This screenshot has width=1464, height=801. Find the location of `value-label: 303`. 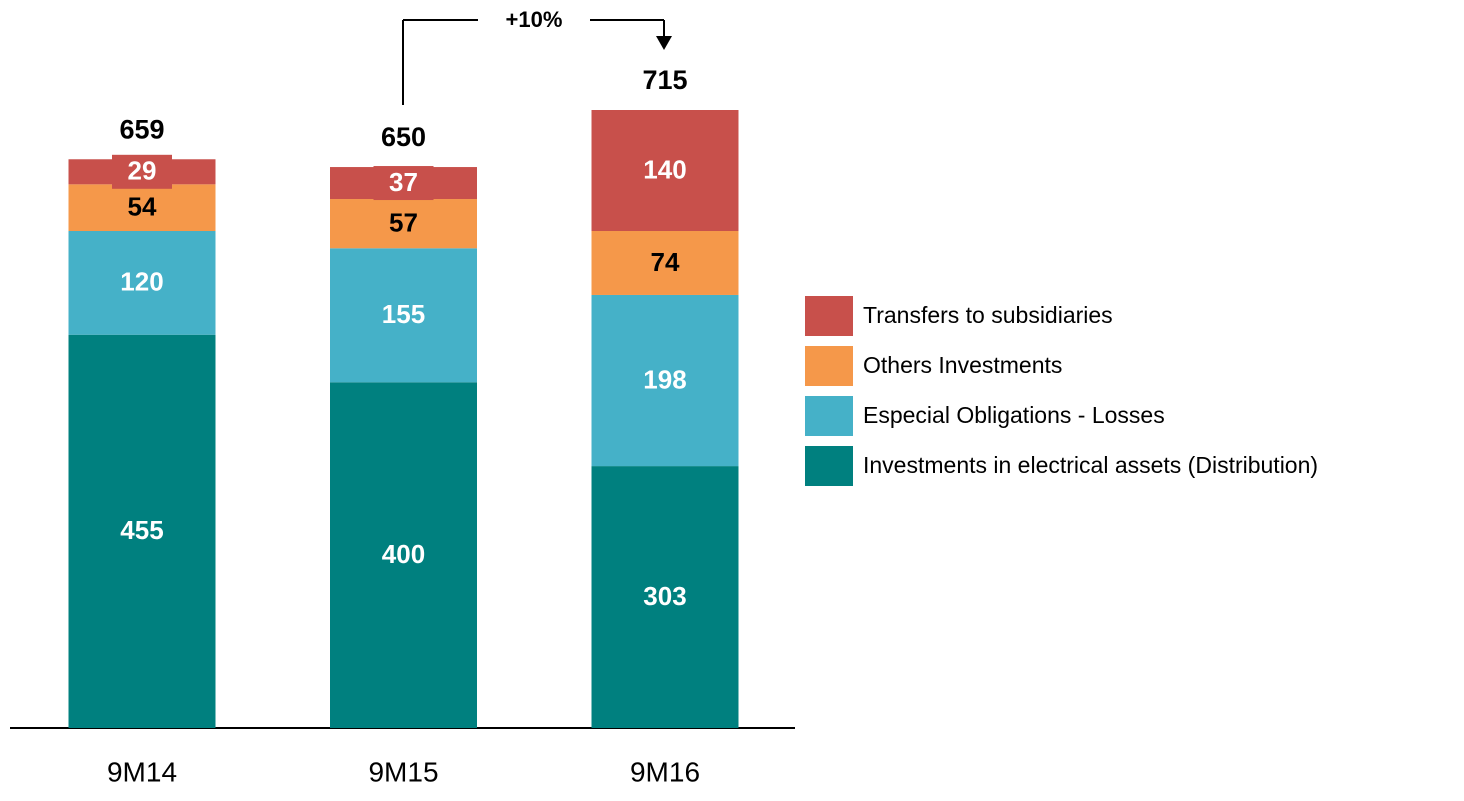

value-label: 303 is located at coordinates (664, 596).